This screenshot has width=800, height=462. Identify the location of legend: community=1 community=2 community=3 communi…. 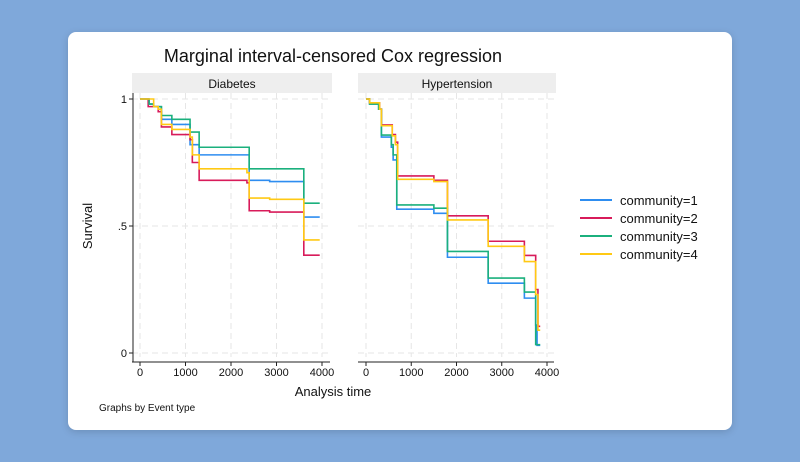
(639, 227).